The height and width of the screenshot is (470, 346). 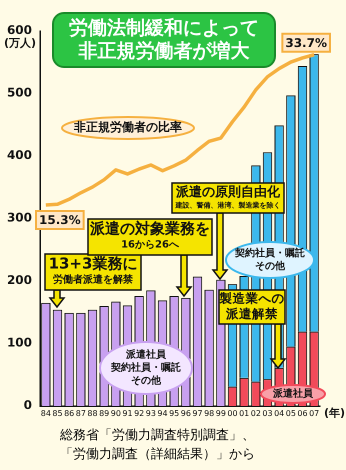 What do you see at coordinates (291, 413) in the screenshot?
I see `x-tick-label: 05` at bounding box center [291, 413].